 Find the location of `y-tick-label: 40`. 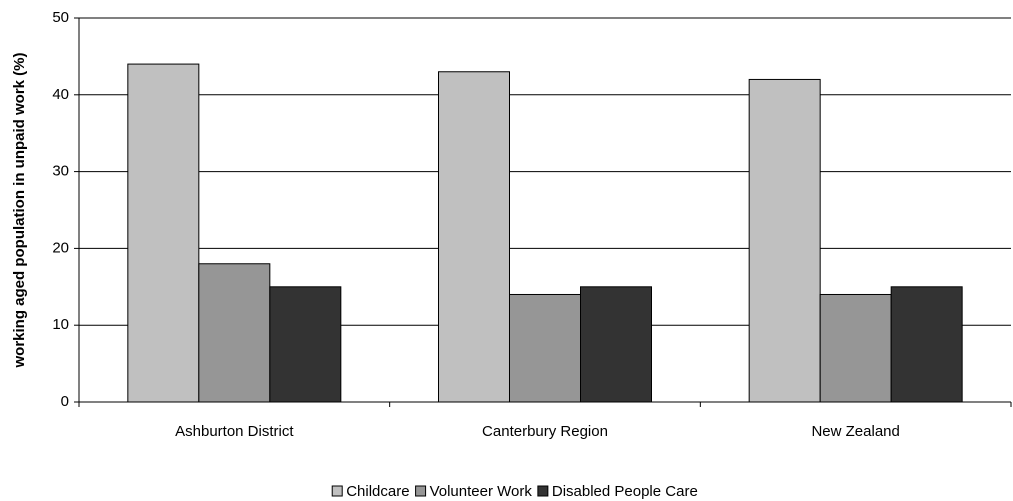

y-tick-label: 40 is located at coordinates (60, 94).